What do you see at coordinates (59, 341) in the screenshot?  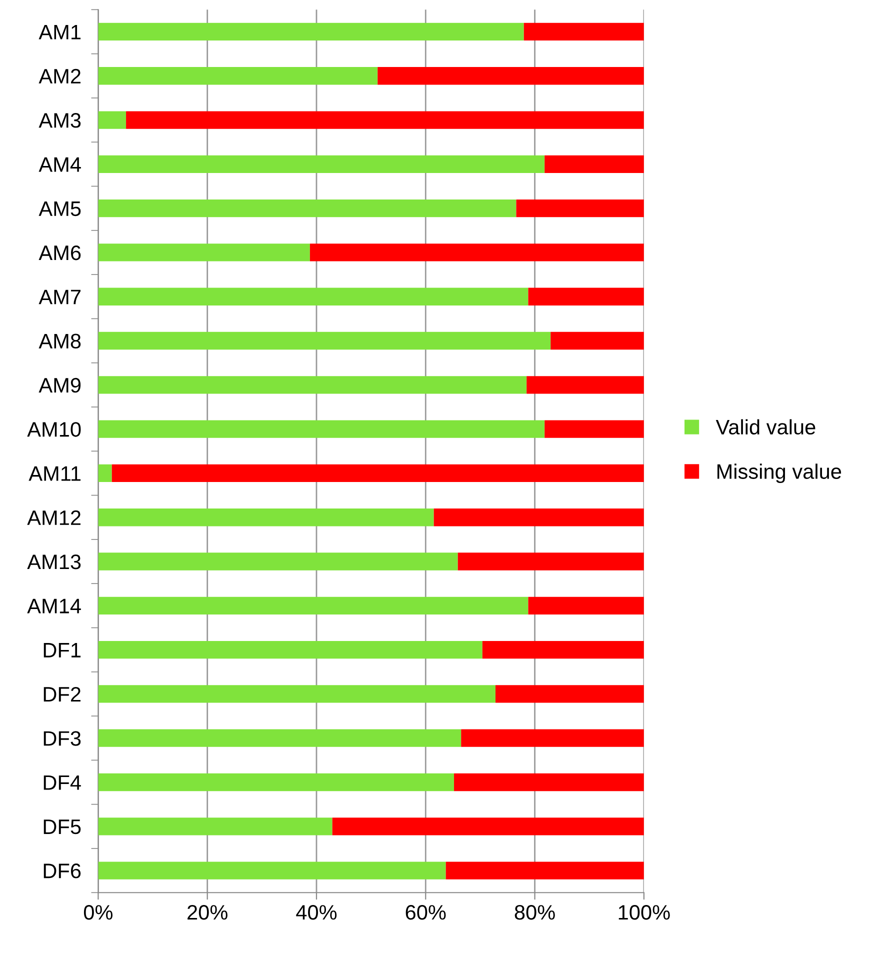 I see `y-tick-label: AM8` at bounding box center [59, 341].